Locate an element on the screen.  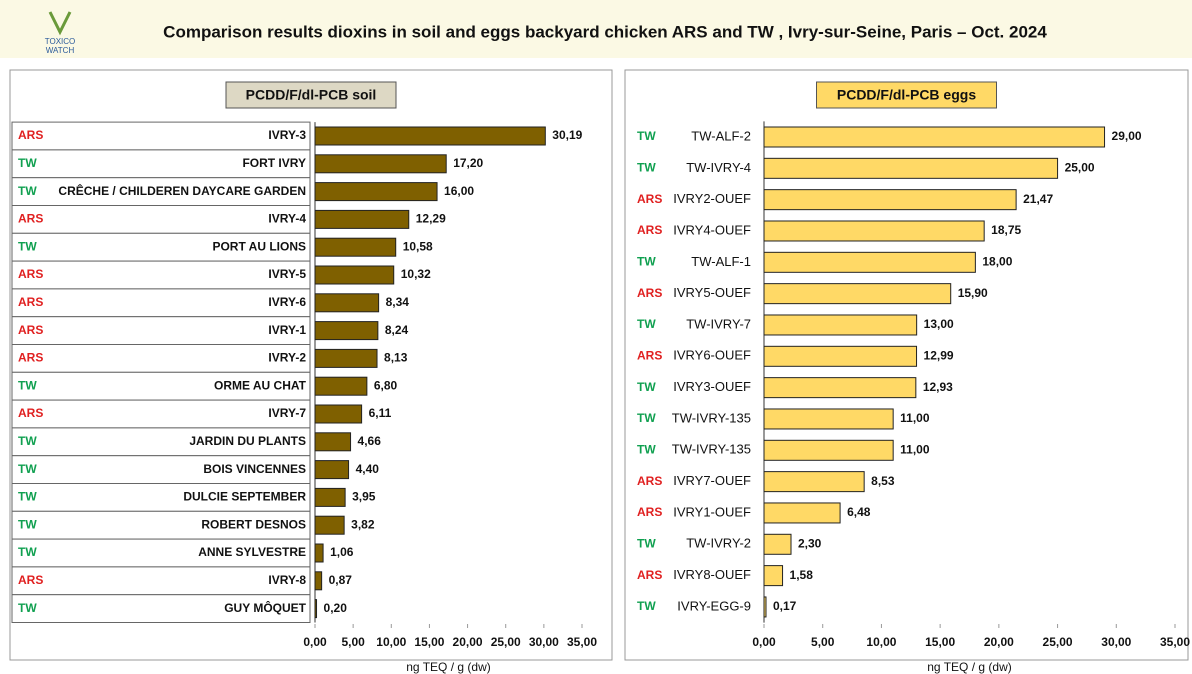
value-label: 6,80 is located at coordinates (386, 385).